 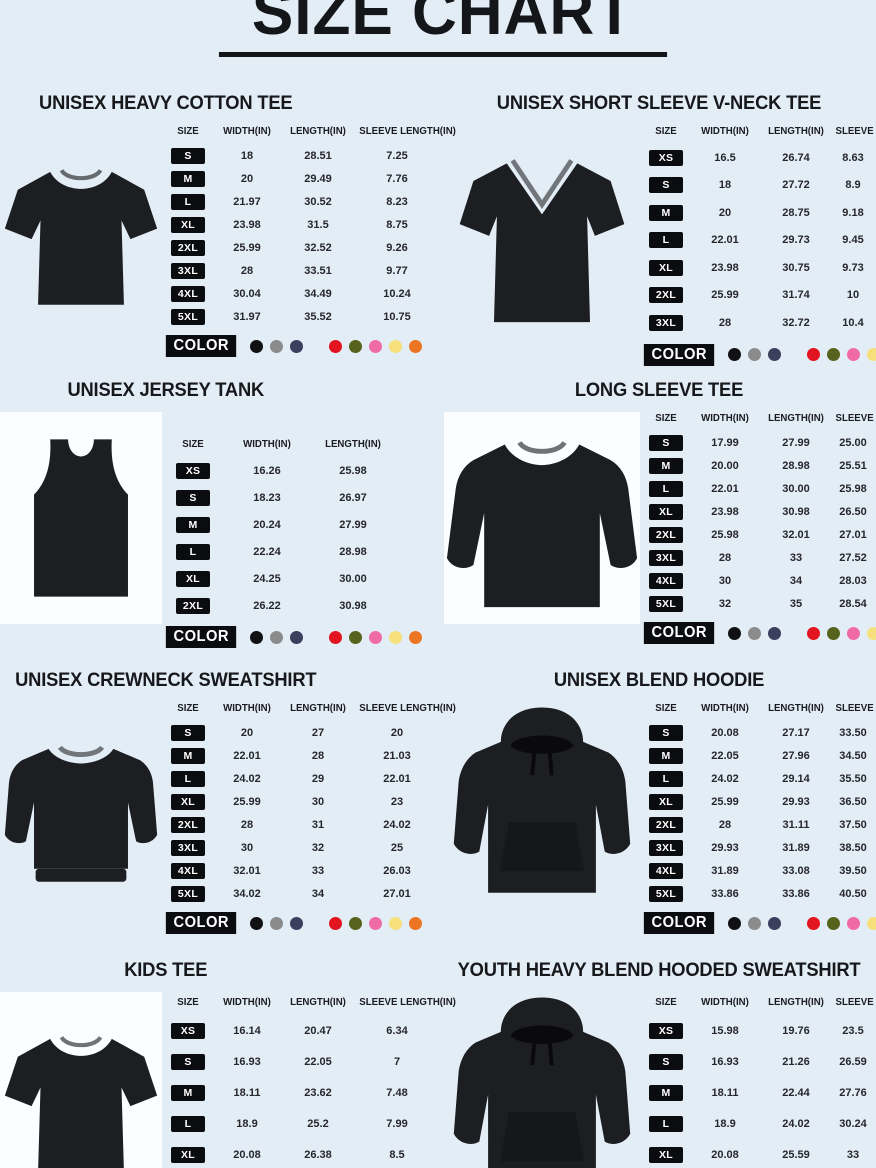 I want to click on width-value: 18.9, so click(x=247, y=1123).